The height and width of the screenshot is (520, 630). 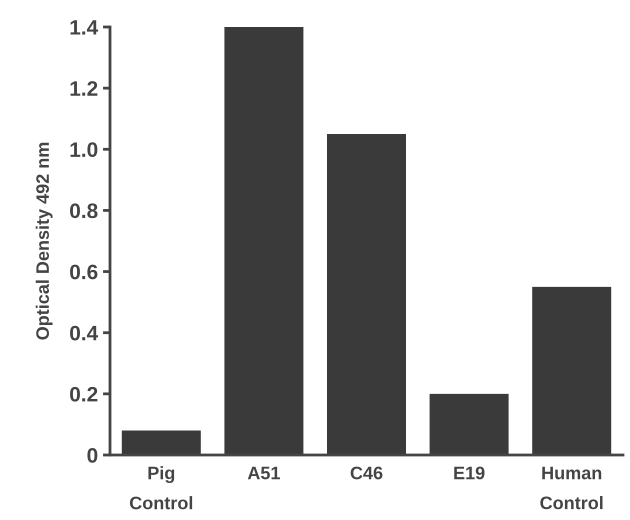 What do you see at coordinates (161, 488) in the screenshot?
I see `x-tick-label: Pig Control` at bounding box center [161, 488].